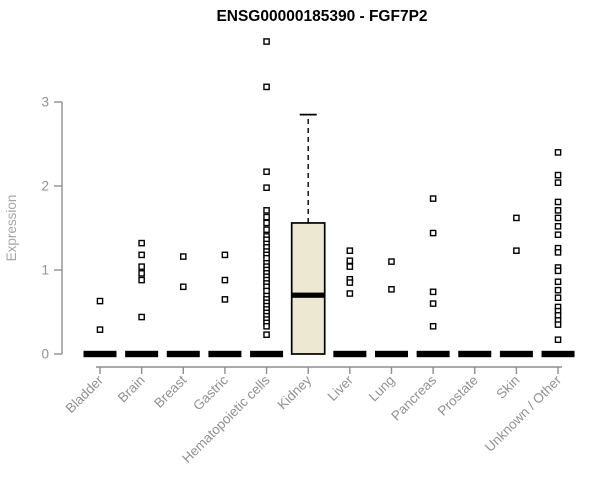  What do you see at coordinates (183, 305) in the screenshot?
I see `boxplot-breast` at bounding box center [183, 305].